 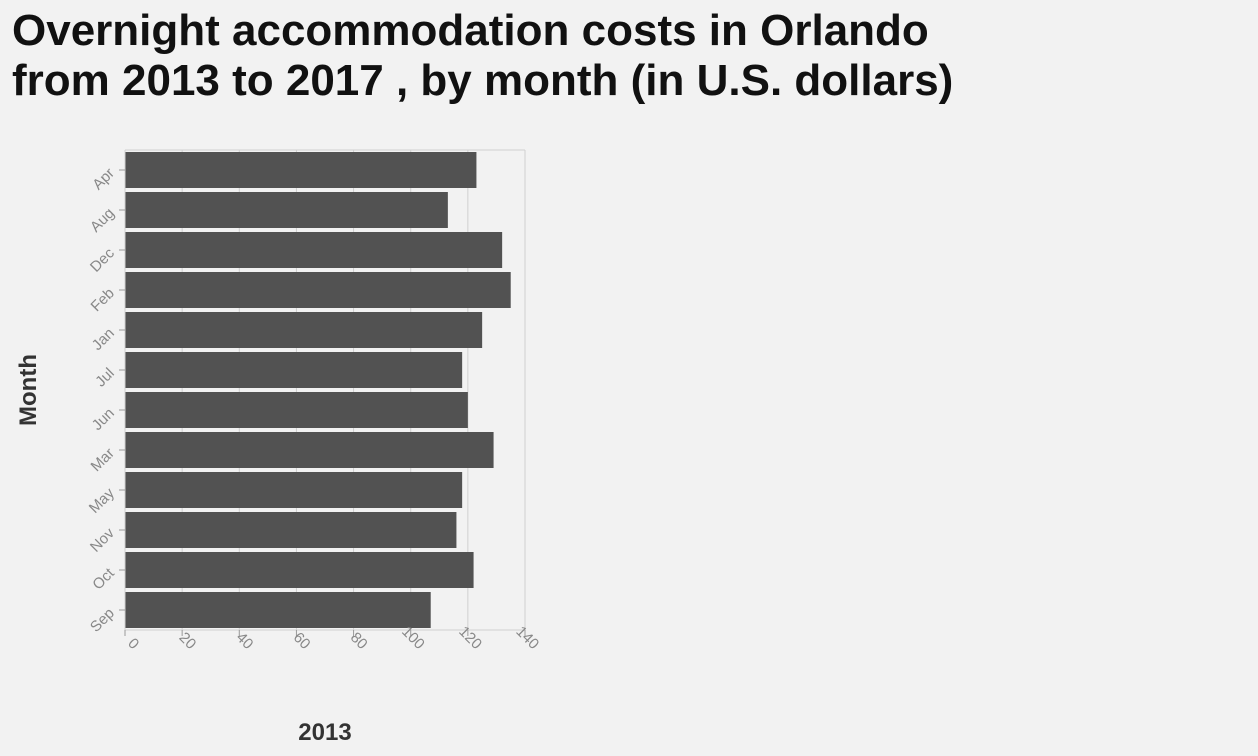 What do you see at coordinates (301, 170) in the screenshot?
I see `bar-apr` at bounding box center [301, 170].